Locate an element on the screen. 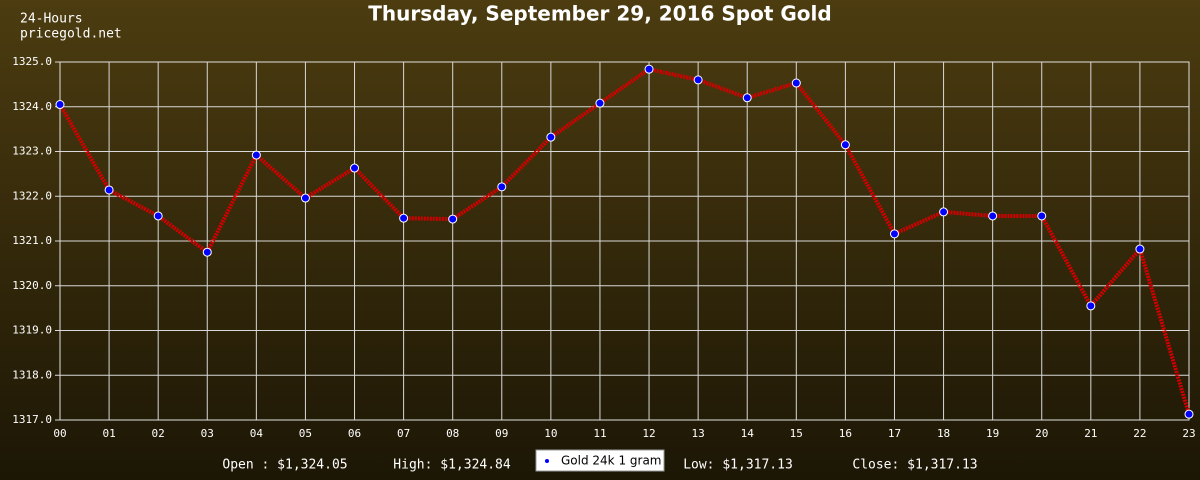  x-tick-label: 06 is located at coordinates (354, 433).